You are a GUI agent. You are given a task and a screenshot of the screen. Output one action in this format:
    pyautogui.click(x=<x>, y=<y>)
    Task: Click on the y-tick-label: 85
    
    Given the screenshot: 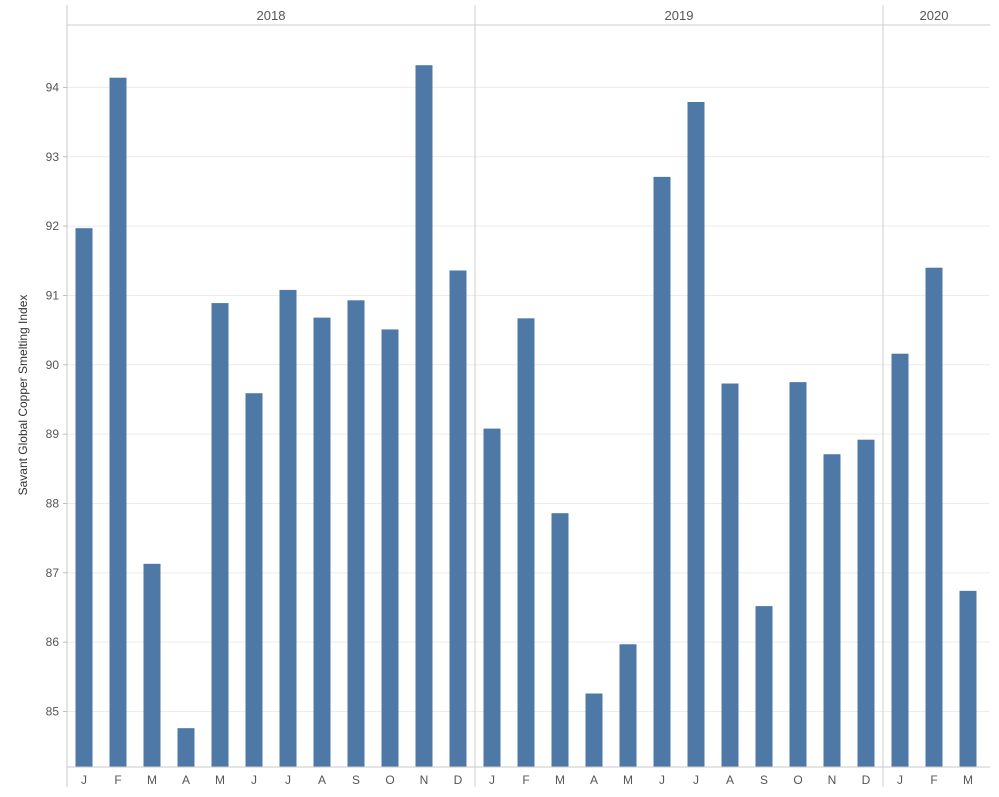 What is the action you would take?
    pyautogui.click(x=53, y=712)
    